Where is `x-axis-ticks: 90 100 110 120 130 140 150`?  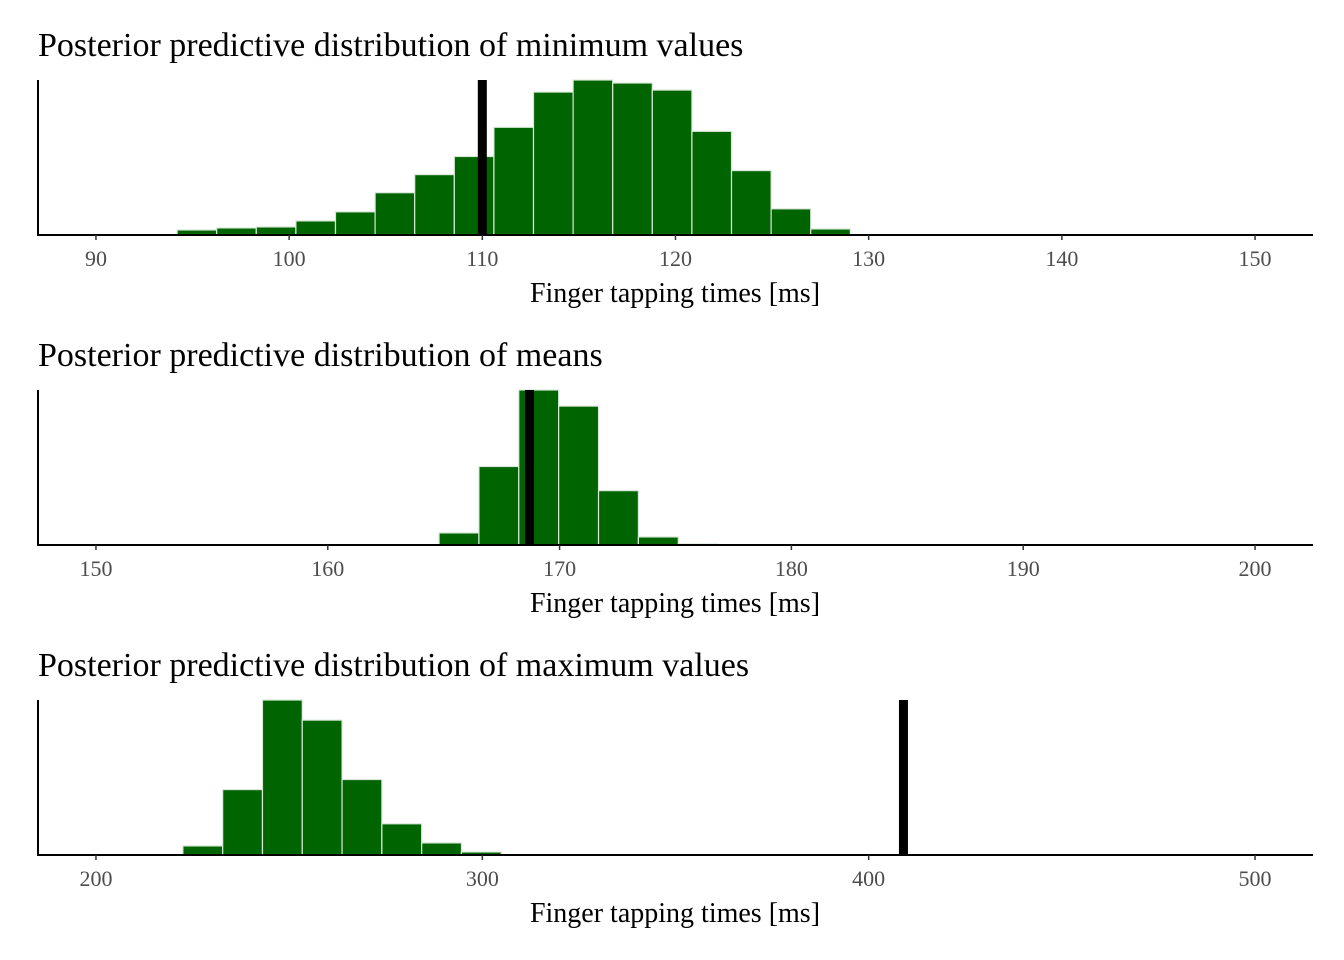
x-axis-ticks: 90 100 110 120 130 140 150 is located at coordinates (678, 253).